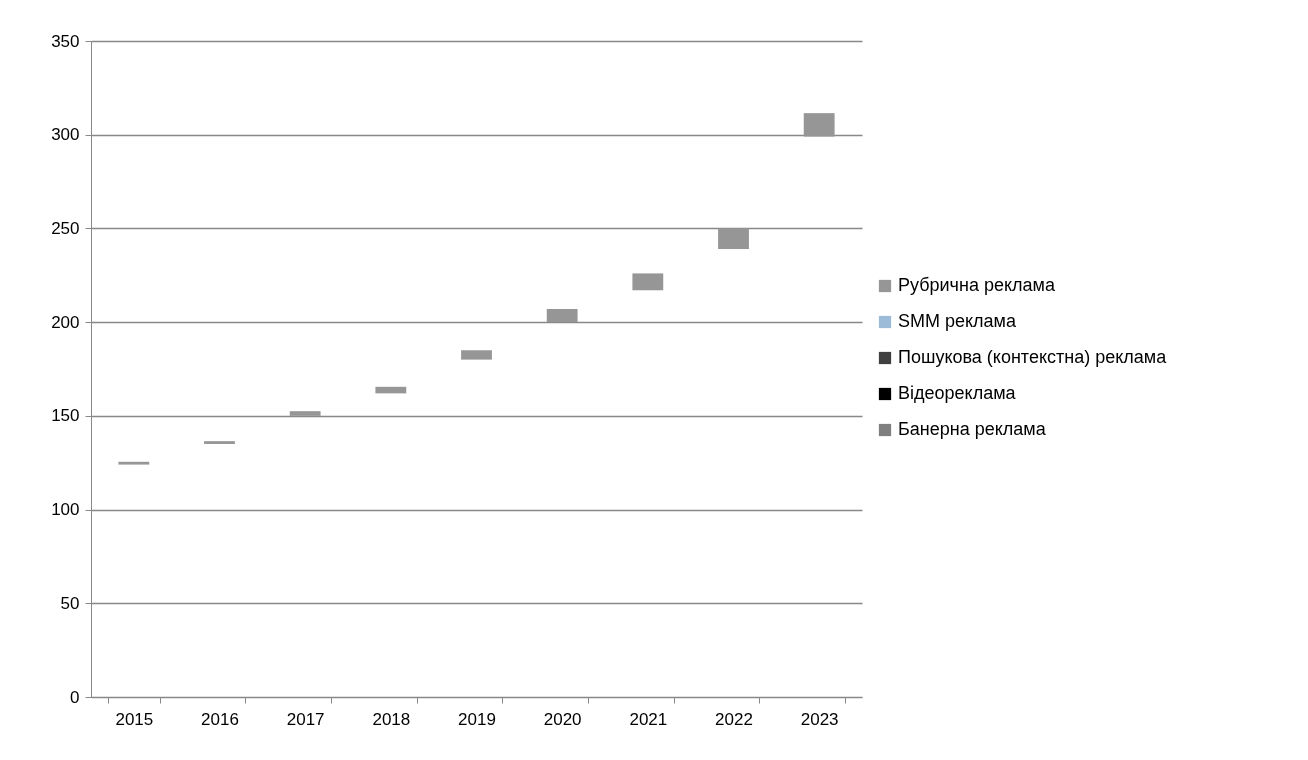 The image size is (1308, 760). What do you see at coordinates (65, 228) in the screenshot?
I see `y-tick-label: 250` at bounding box center [65, 228].